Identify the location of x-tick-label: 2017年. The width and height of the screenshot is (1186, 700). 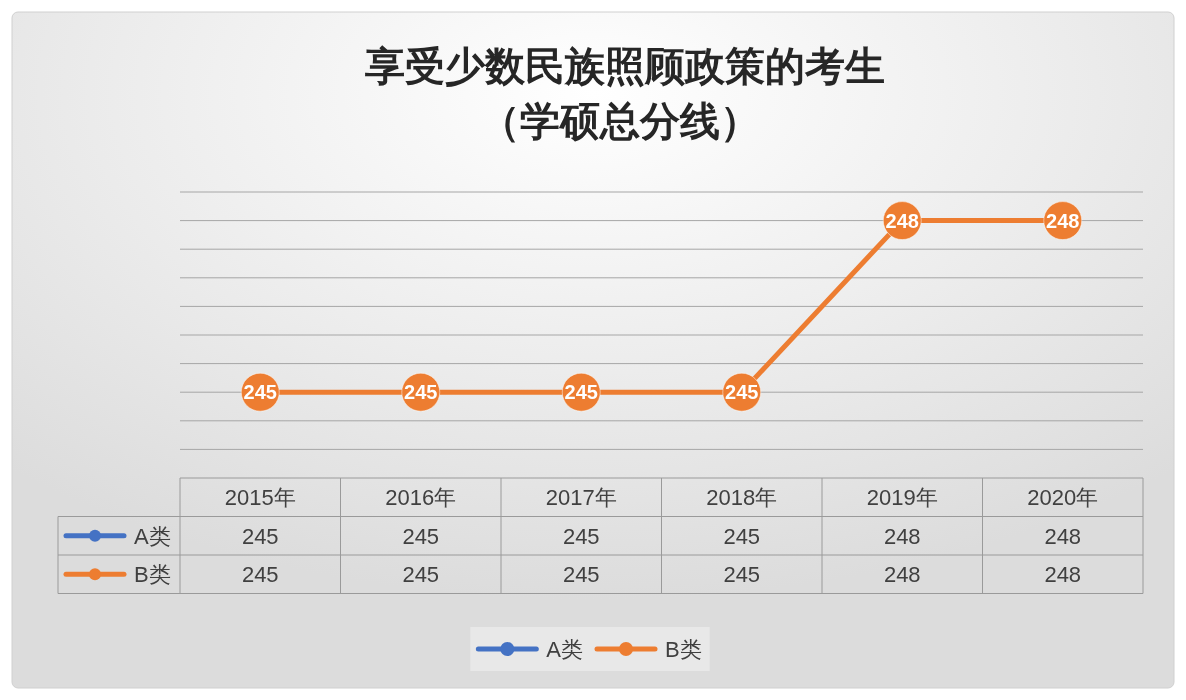
(581, 497).